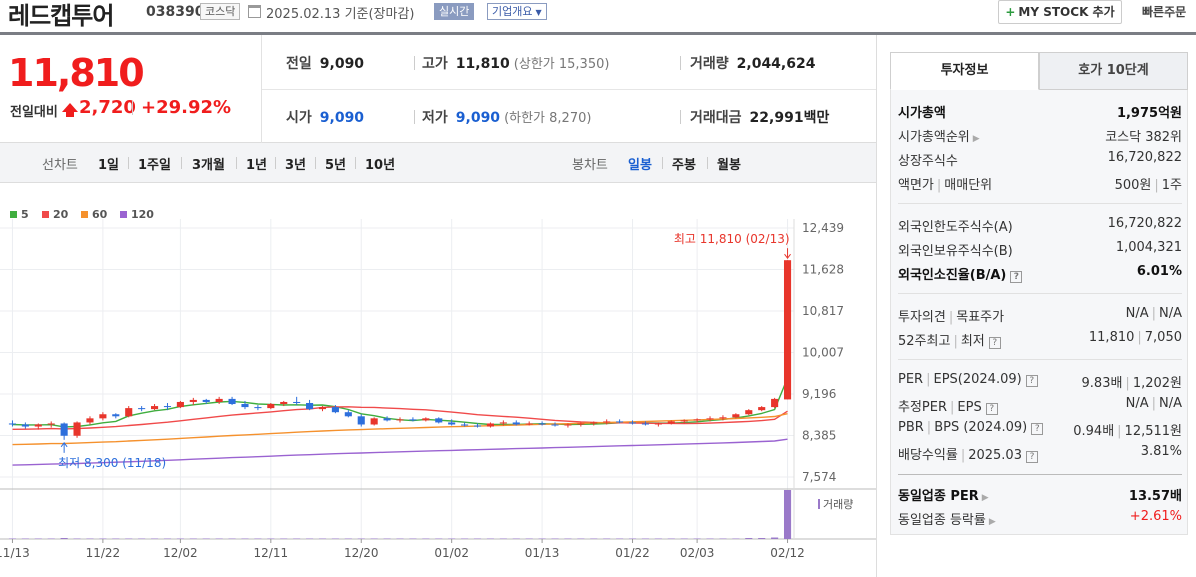  I want to click on legend-ma120: 120, so click(137, 214).